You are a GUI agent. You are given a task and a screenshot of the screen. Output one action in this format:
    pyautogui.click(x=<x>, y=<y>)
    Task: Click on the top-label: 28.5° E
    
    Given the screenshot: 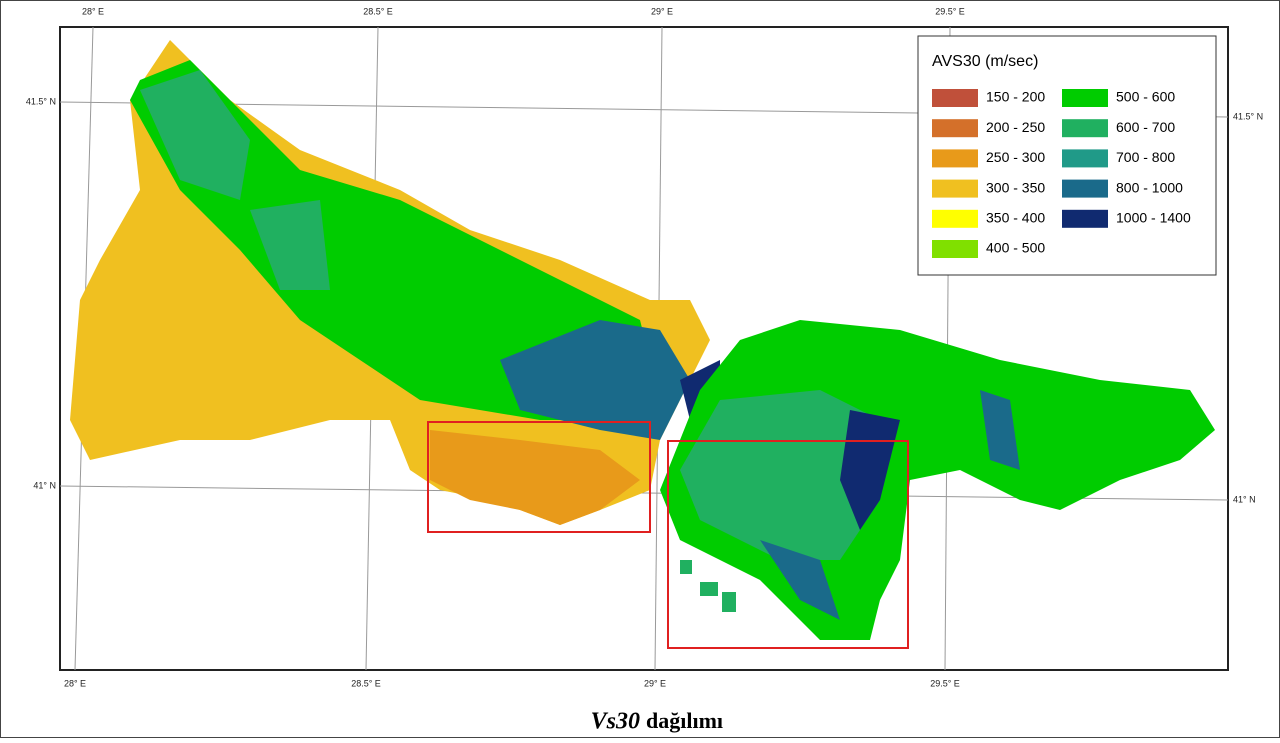 What is the action you would take?
    pyautogui.click(x=378, y=11)
    